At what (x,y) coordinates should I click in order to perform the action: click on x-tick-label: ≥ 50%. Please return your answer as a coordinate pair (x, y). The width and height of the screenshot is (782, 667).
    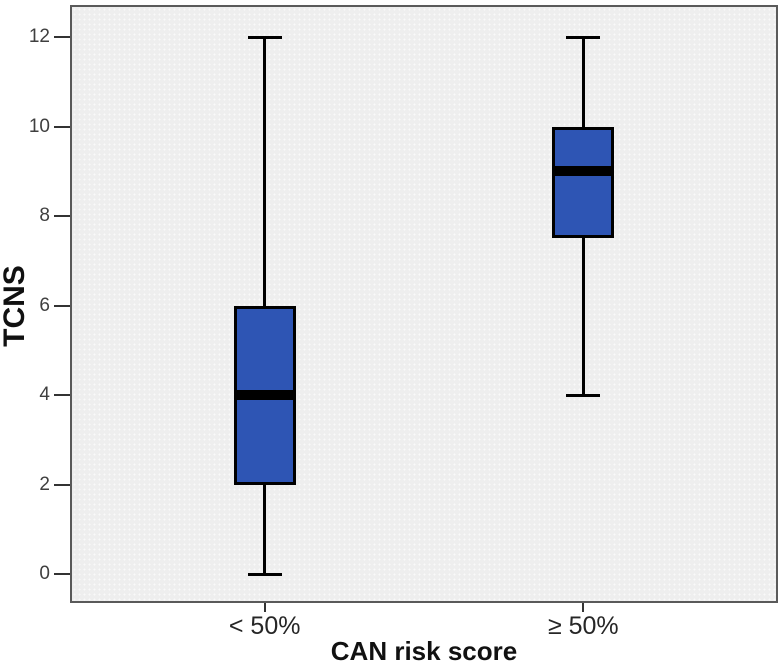
    Looking at the image, I should click on (583, 626).